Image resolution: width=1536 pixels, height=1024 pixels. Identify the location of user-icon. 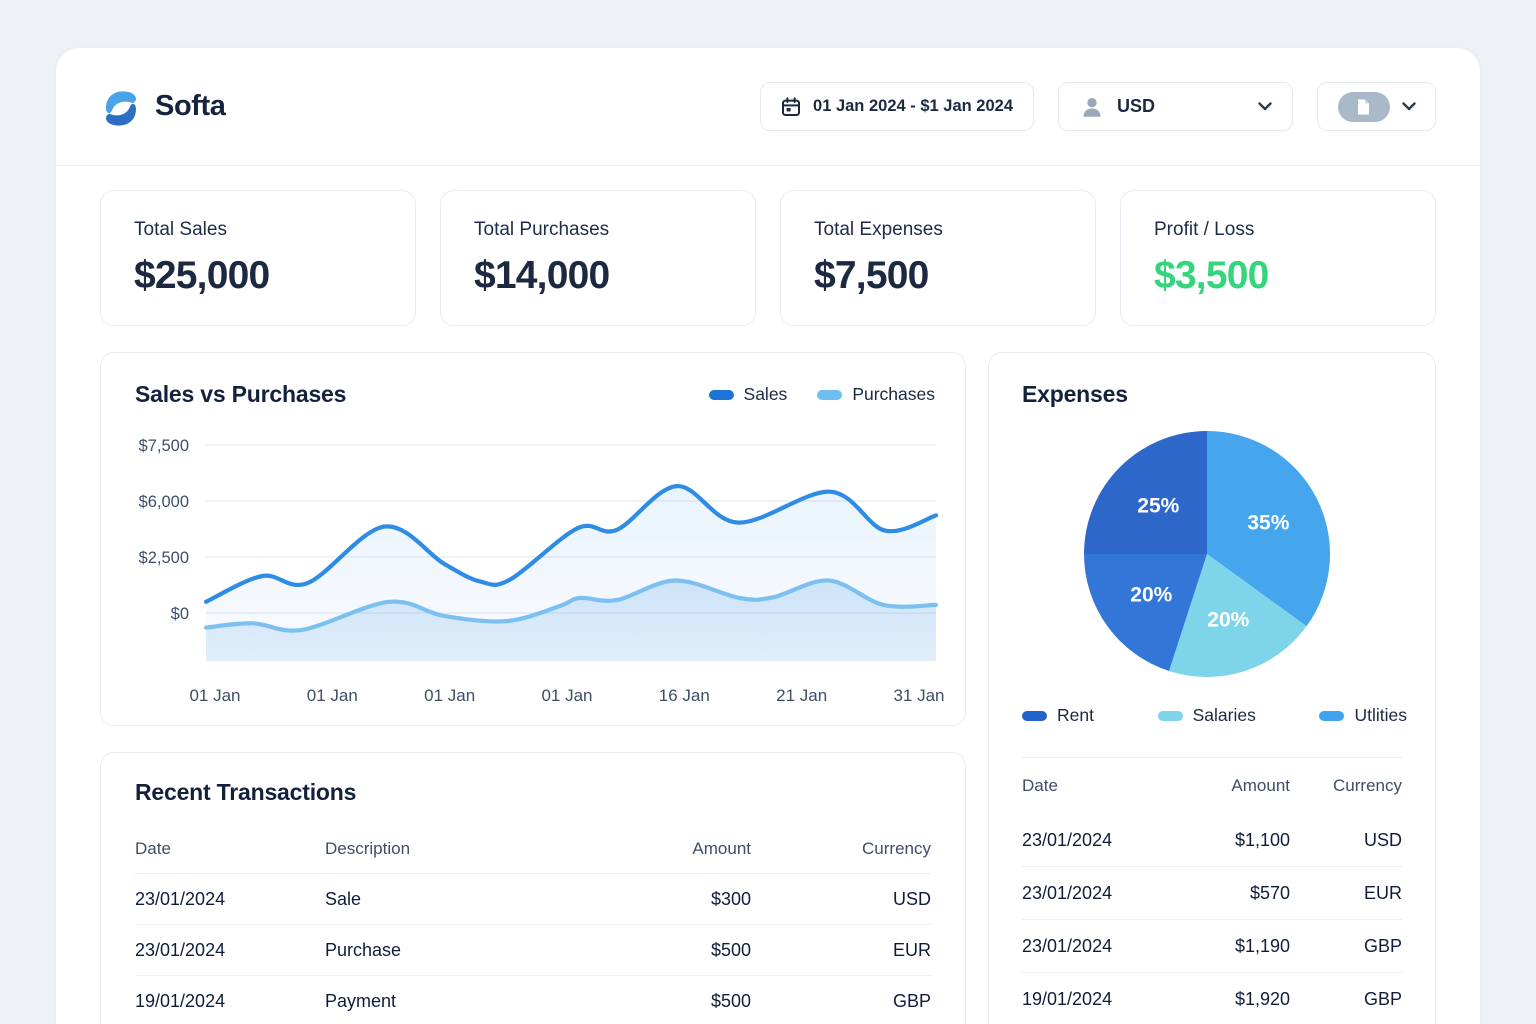
(1092, 107).